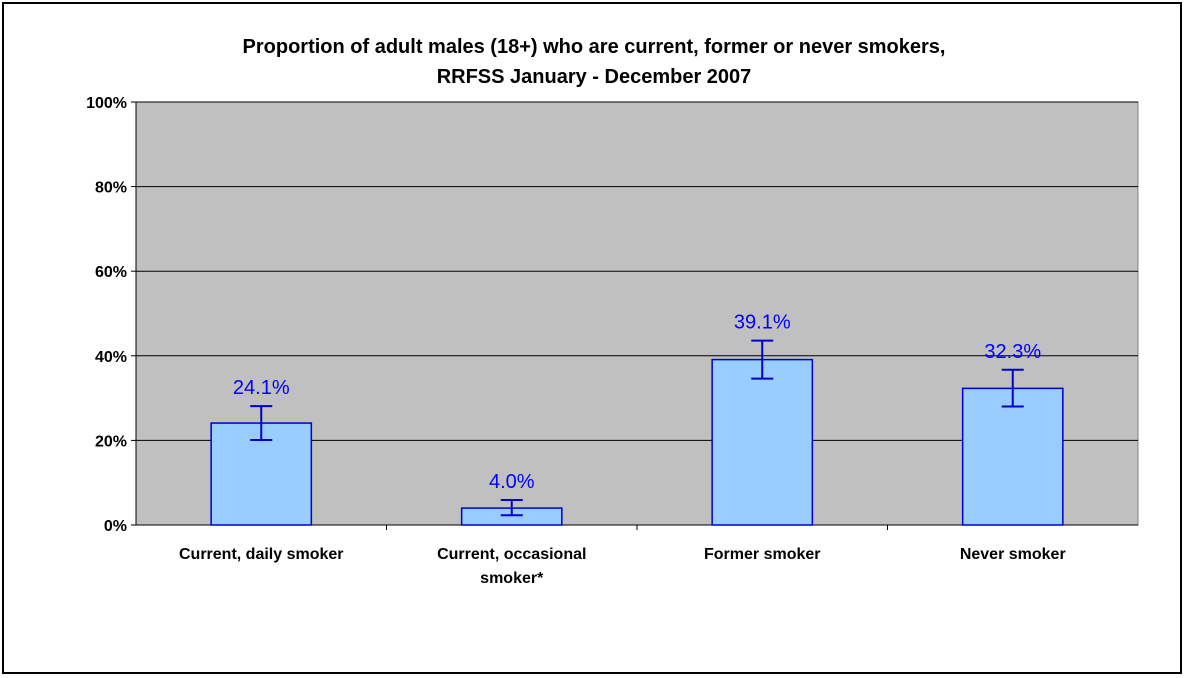 This screenshot has height=678, width=1188. Describe the element at coordinates (512, 482) in the screenshot. I see `data-label-2: 4.0%` at that location.